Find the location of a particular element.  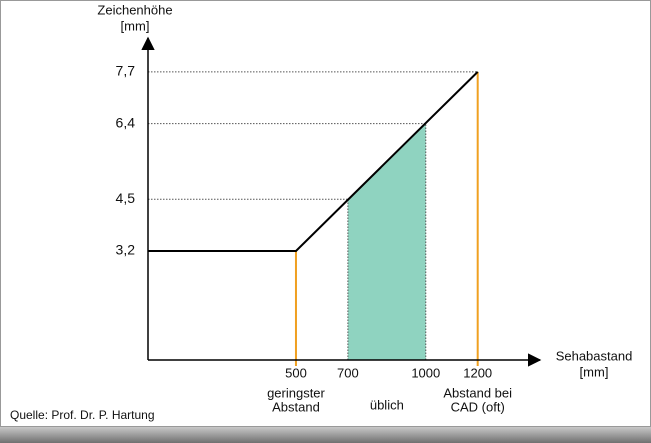

highlight-label: üblich is located at coordinates (387, 404).